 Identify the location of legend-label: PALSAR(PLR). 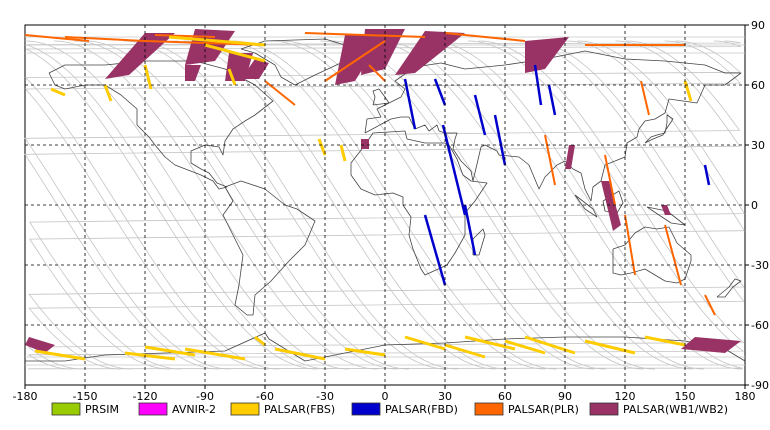
(543, 409).